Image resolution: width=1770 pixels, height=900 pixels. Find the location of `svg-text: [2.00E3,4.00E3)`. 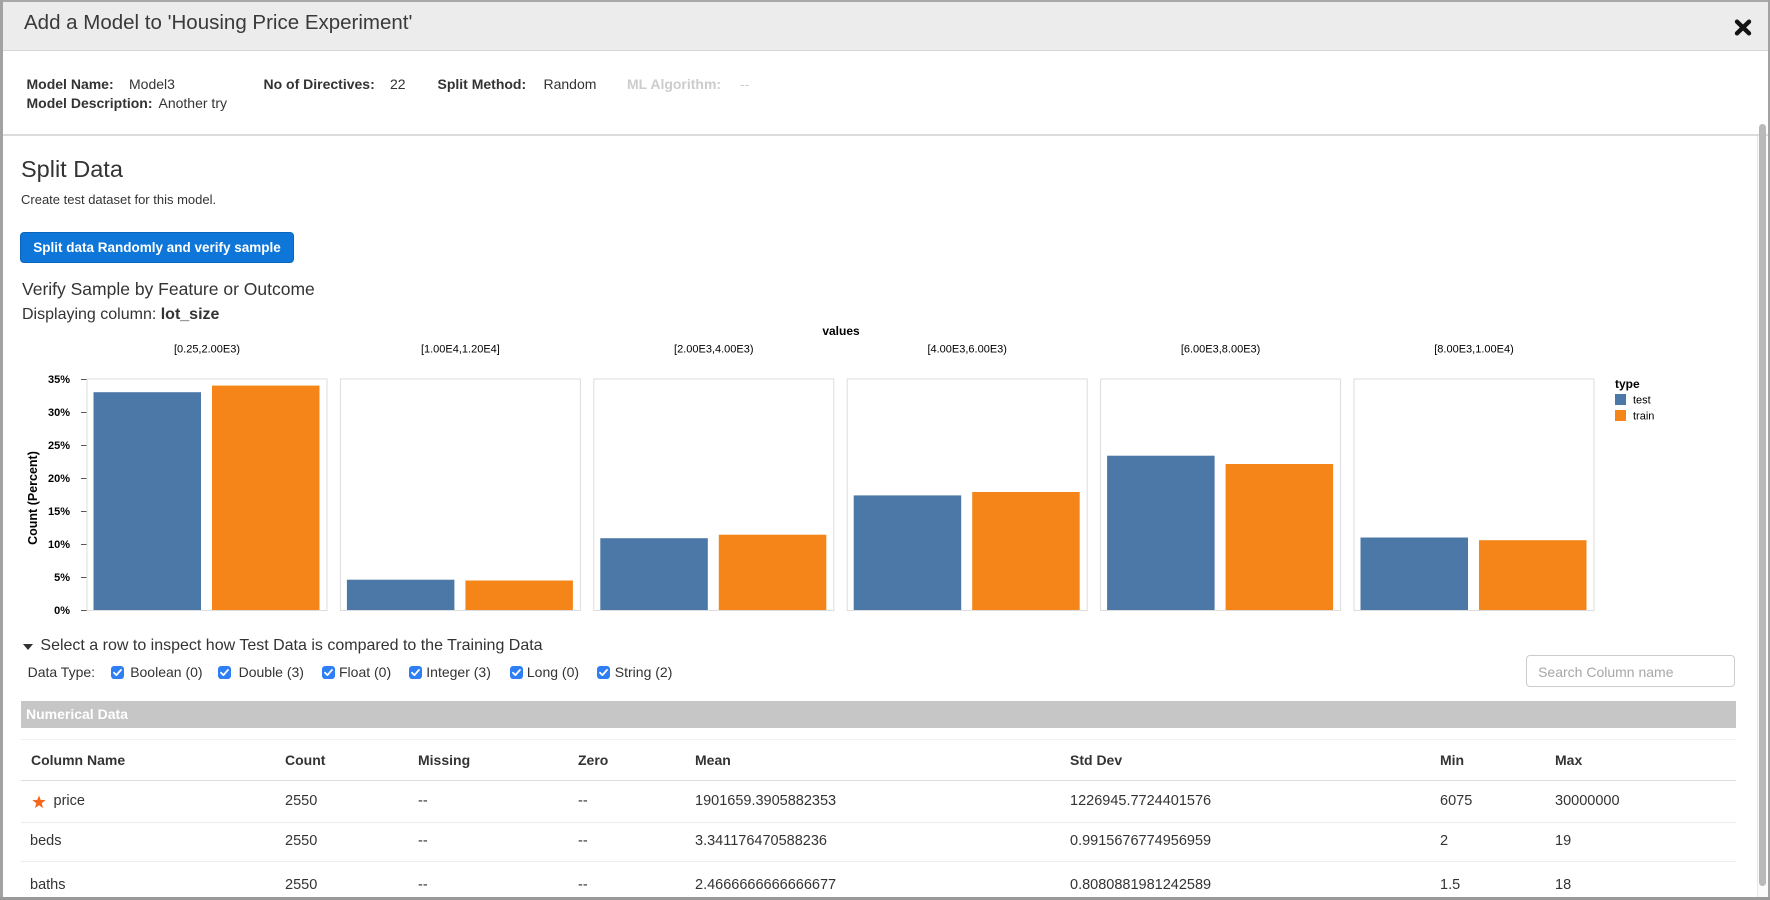

svg-text: [2.00E3,4.00E3) is located at coordinates (714, 350).